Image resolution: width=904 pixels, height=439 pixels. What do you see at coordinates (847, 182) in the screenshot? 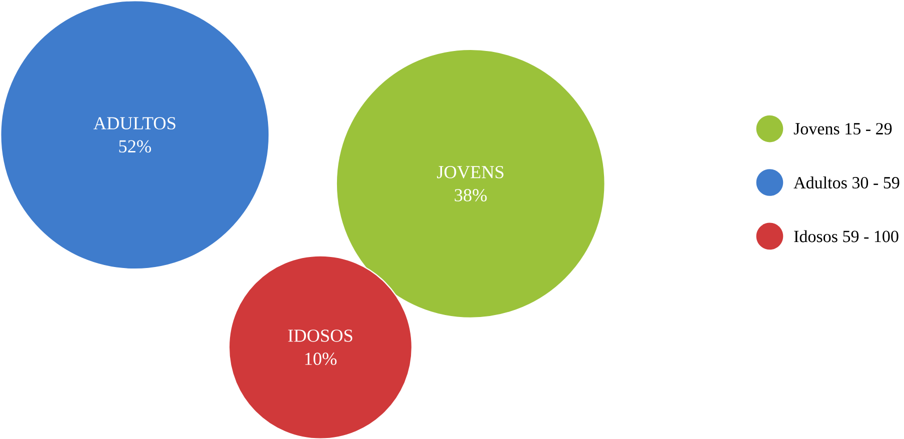
I see `legend-label: Adultos 30 - 59` at bounding box center [847, 182].